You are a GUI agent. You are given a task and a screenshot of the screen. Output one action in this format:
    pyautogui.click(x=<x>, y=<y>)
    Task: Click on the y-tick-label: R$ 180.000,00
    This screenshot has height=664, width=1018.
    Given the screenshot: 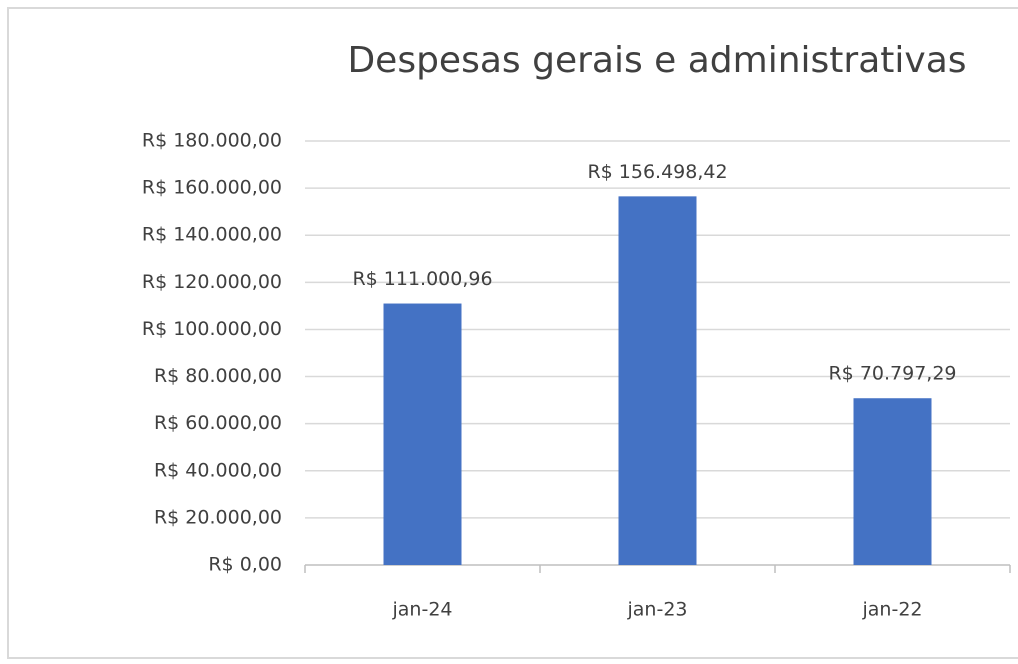 What is the action you would take?
    pyautogui.click(x=212, y=141)
    